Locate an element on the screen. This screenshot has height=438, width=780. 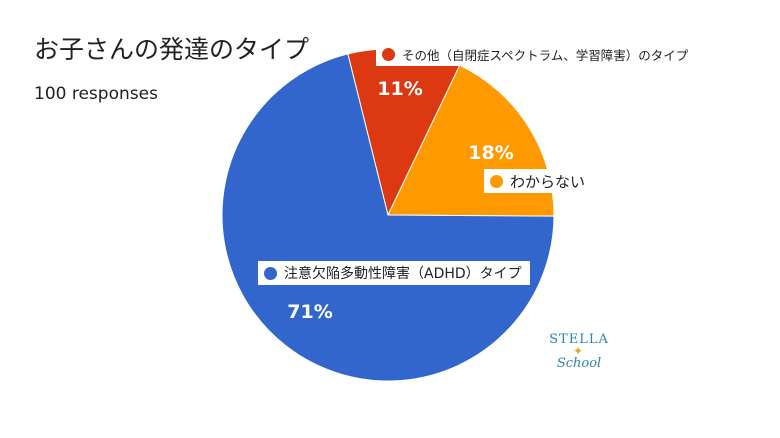
legend-dot-unknown is located at coordinates (496, 181).